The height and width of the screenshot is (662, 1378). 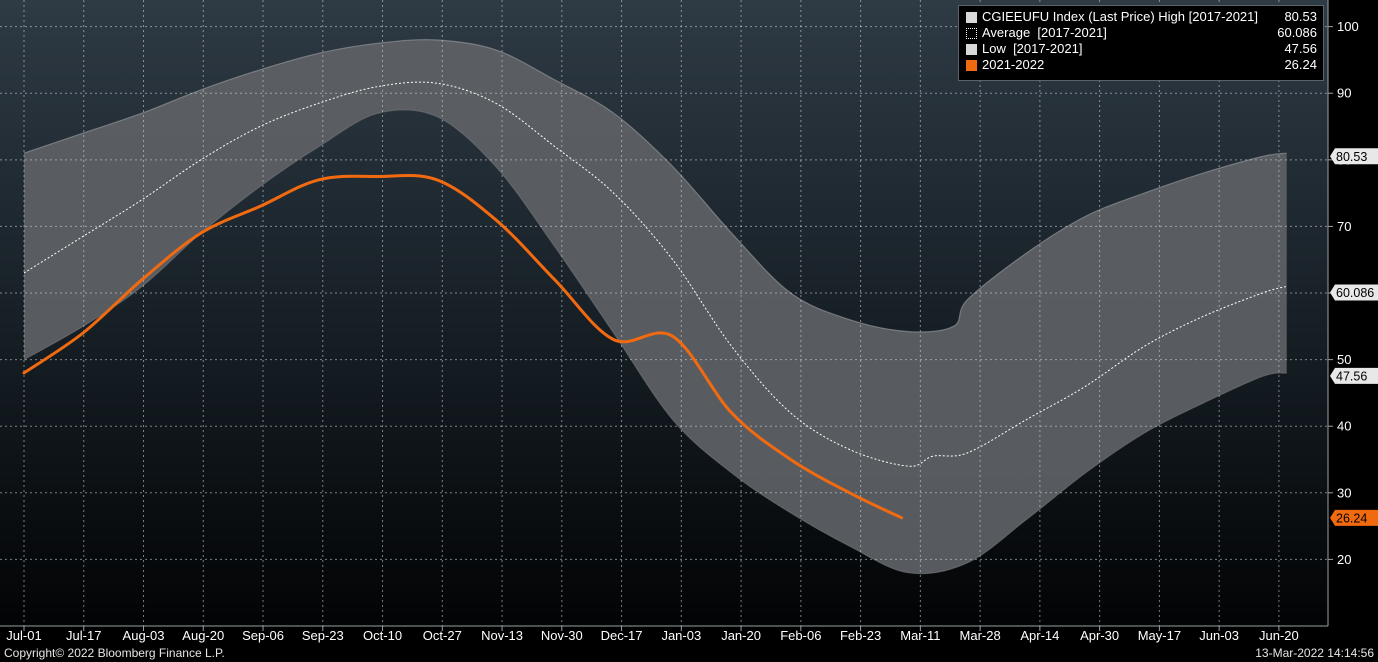 What do you see at coordinates (741, 635) in the screenshot?
I see `x-tick-label: Jan-20` at bounding box center [741, 635].